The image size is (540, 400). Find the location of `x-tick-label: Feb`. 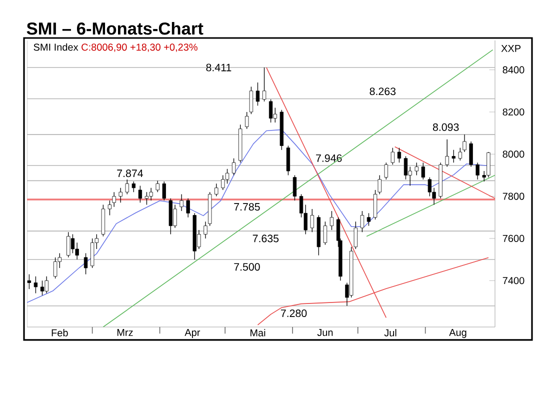

x-tick-label: Feb is located at coordinates (60, 332).